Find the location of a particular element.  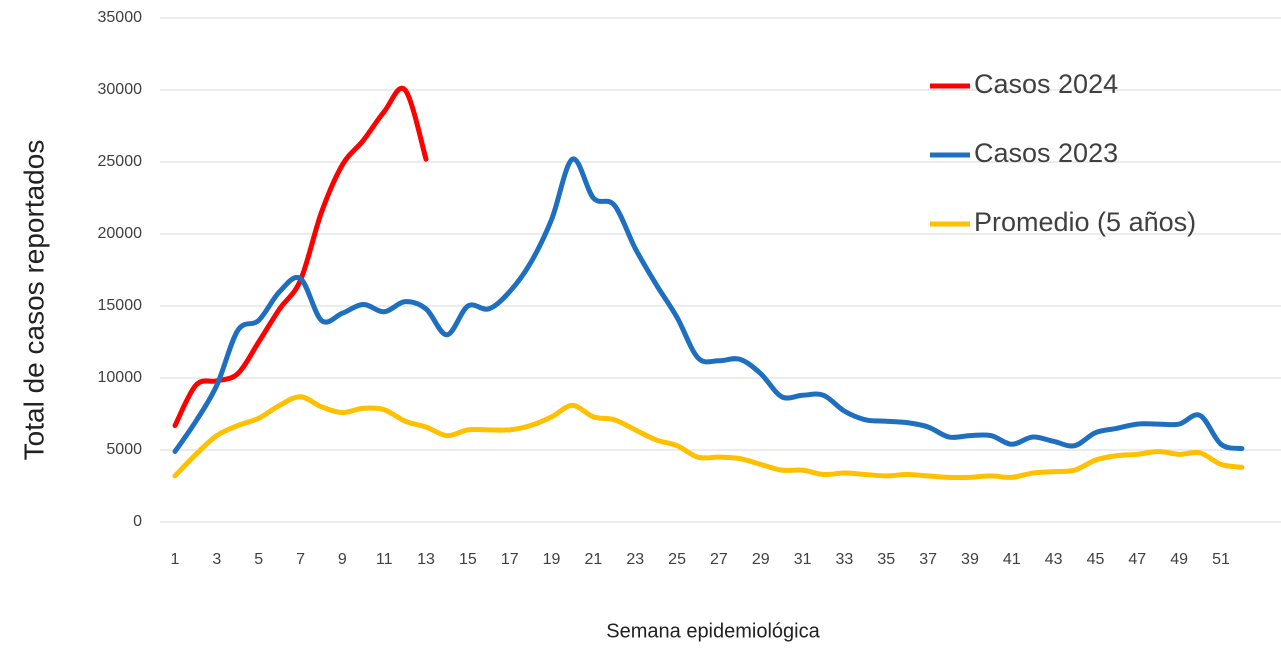

x-tick-label: 25 is located at coordinates (677, 559).